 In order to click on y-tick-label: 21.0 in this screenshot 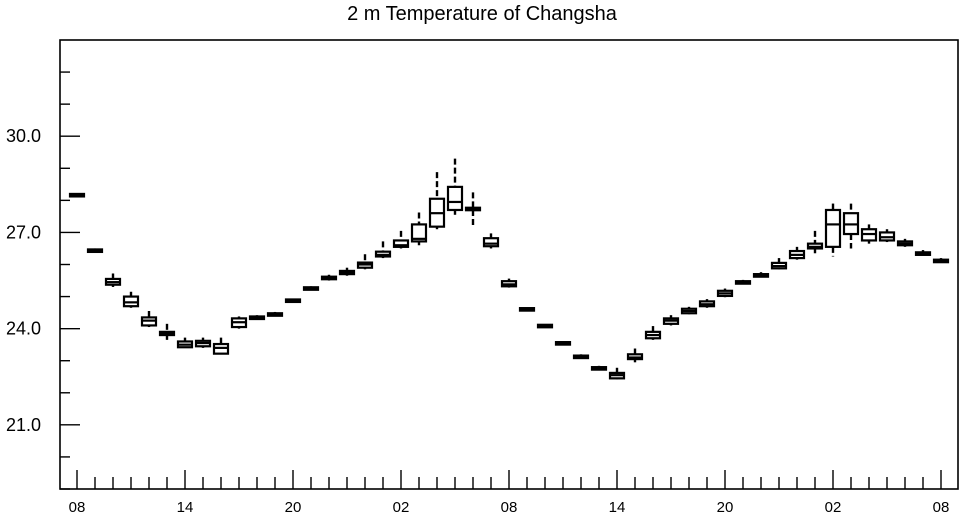, I will do `click(23, 425)`.